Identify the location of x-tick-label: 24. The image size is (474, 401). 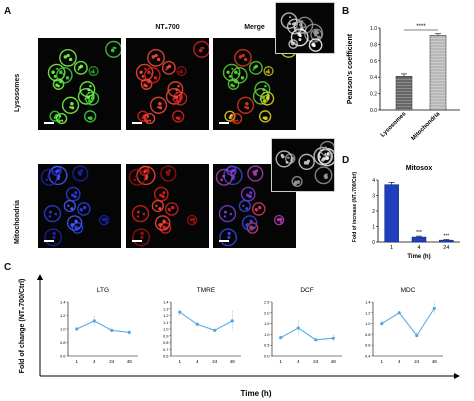
(112, 361).